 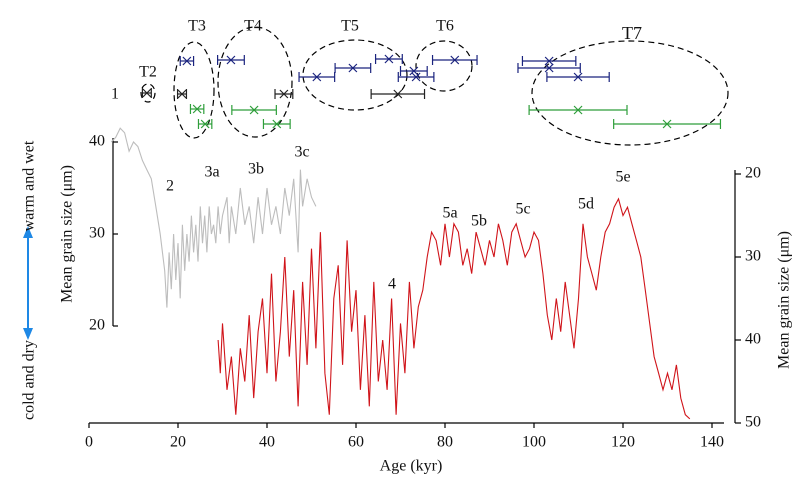 I want to click on y-tick-label: 30, so click(x=97, y=233).